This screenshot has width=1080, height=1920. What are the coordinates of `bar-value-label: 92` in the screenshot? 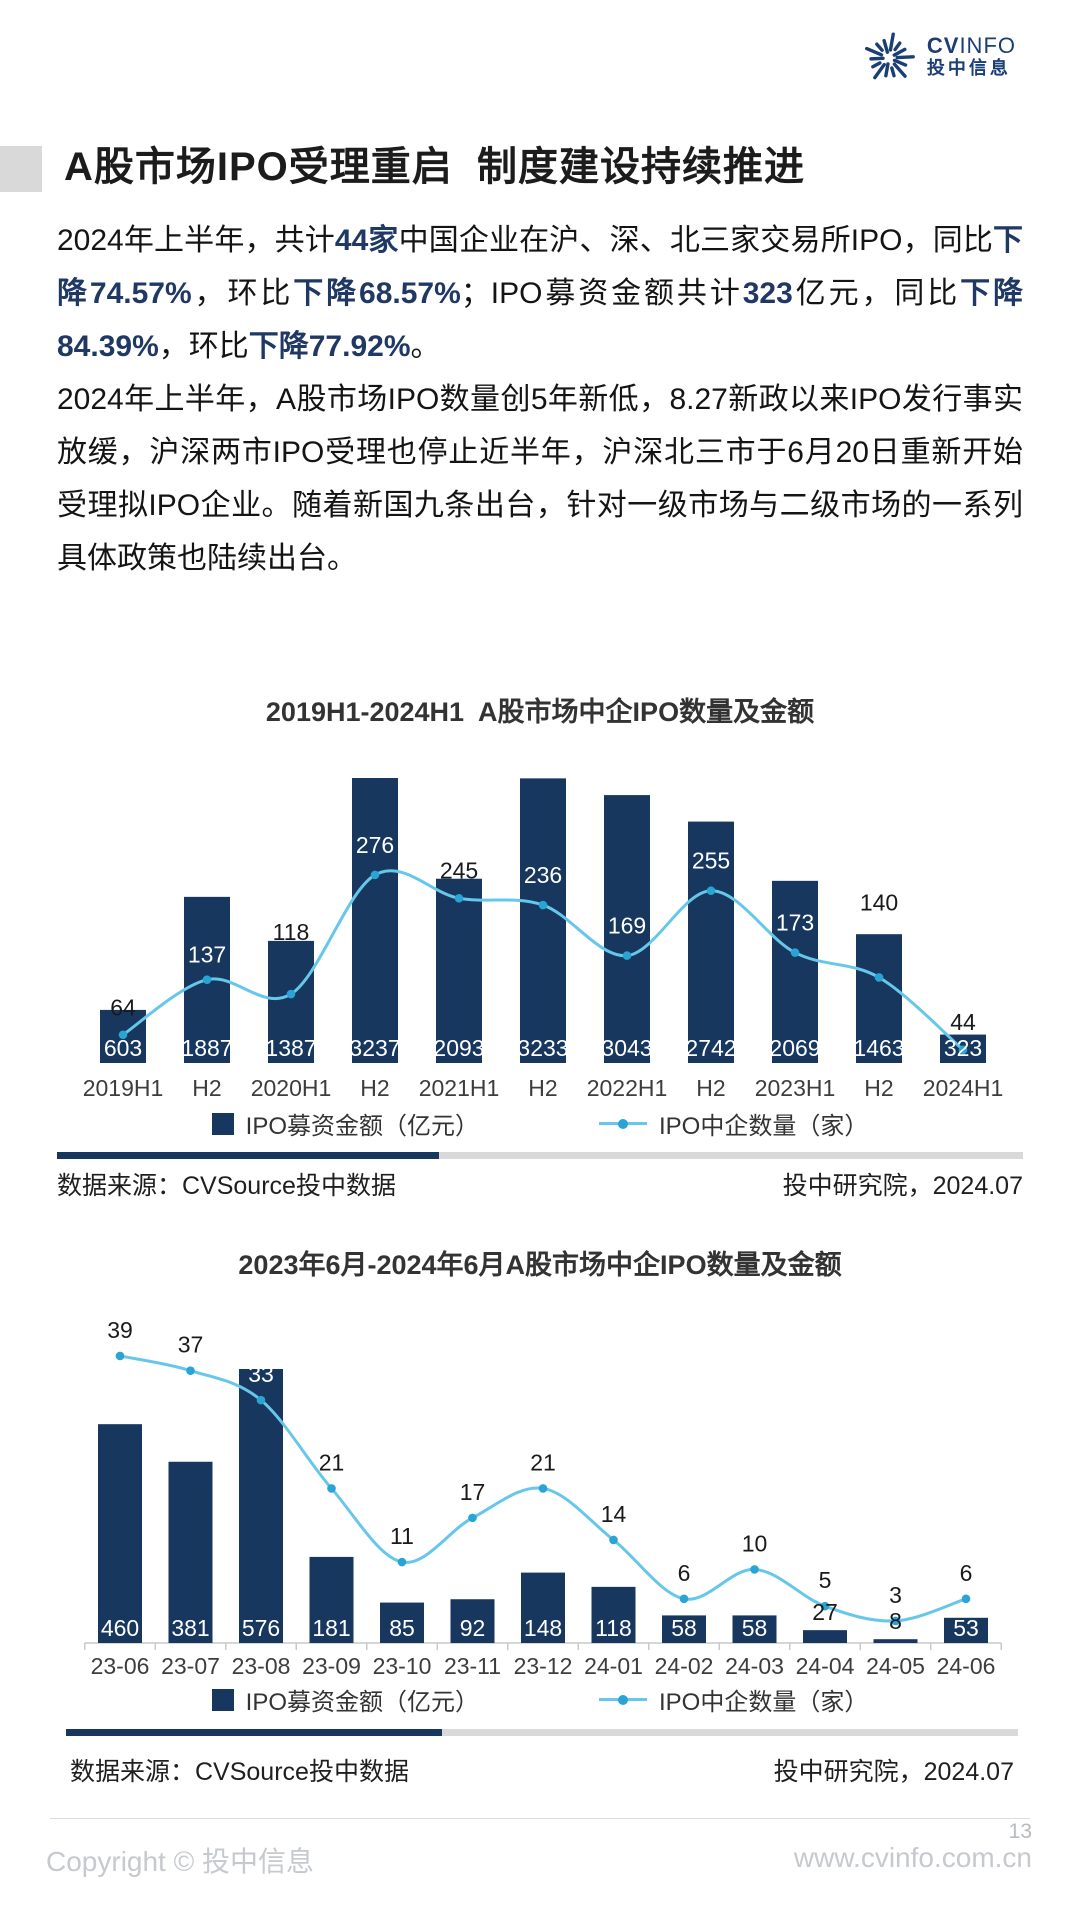 It's located at (473, 1628).